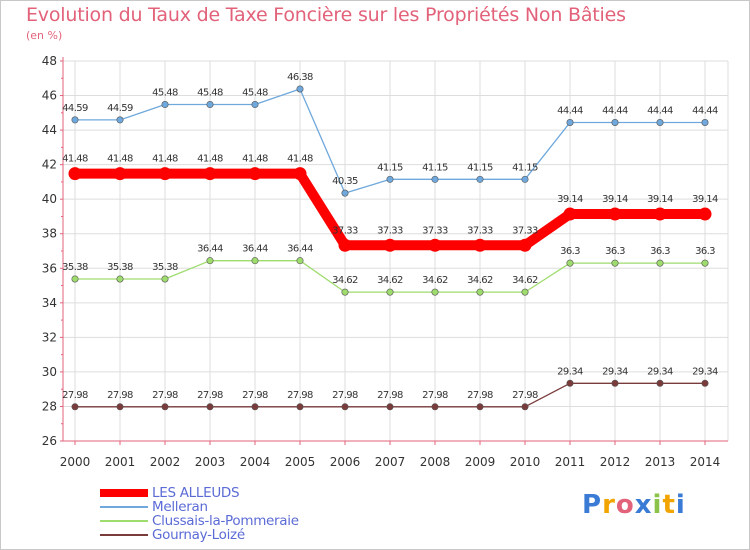 The width and height of the screenshot is (750, 550). I want to click on x-tick-label: 2011, so click(570, 462).